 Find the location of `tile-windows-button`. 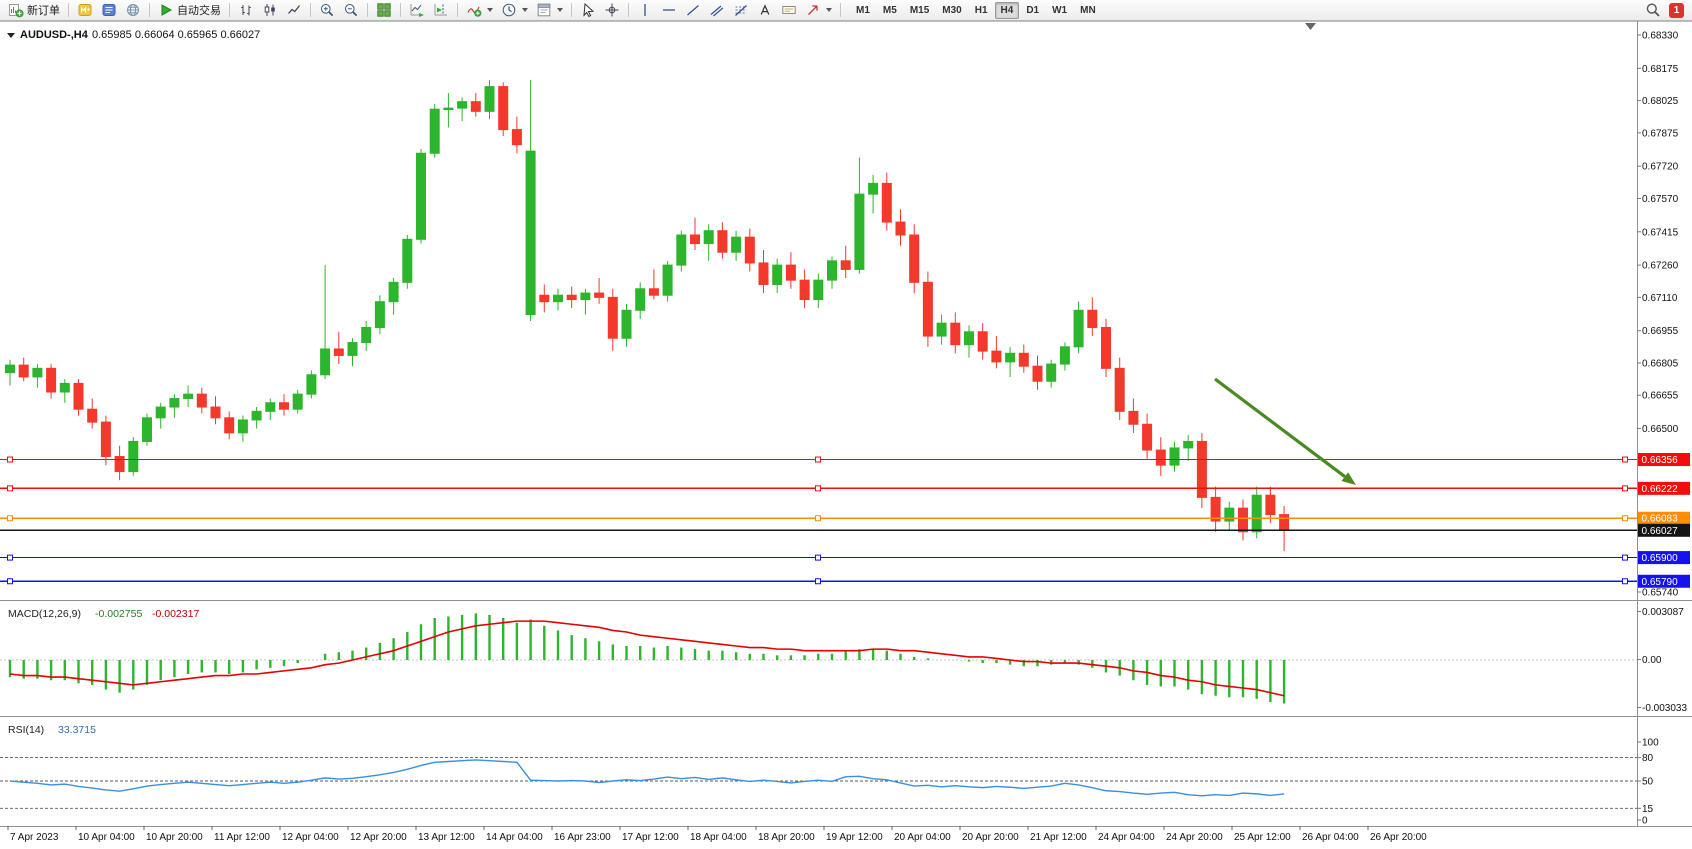

tile-windows-button is located at coordinates (384, 10).